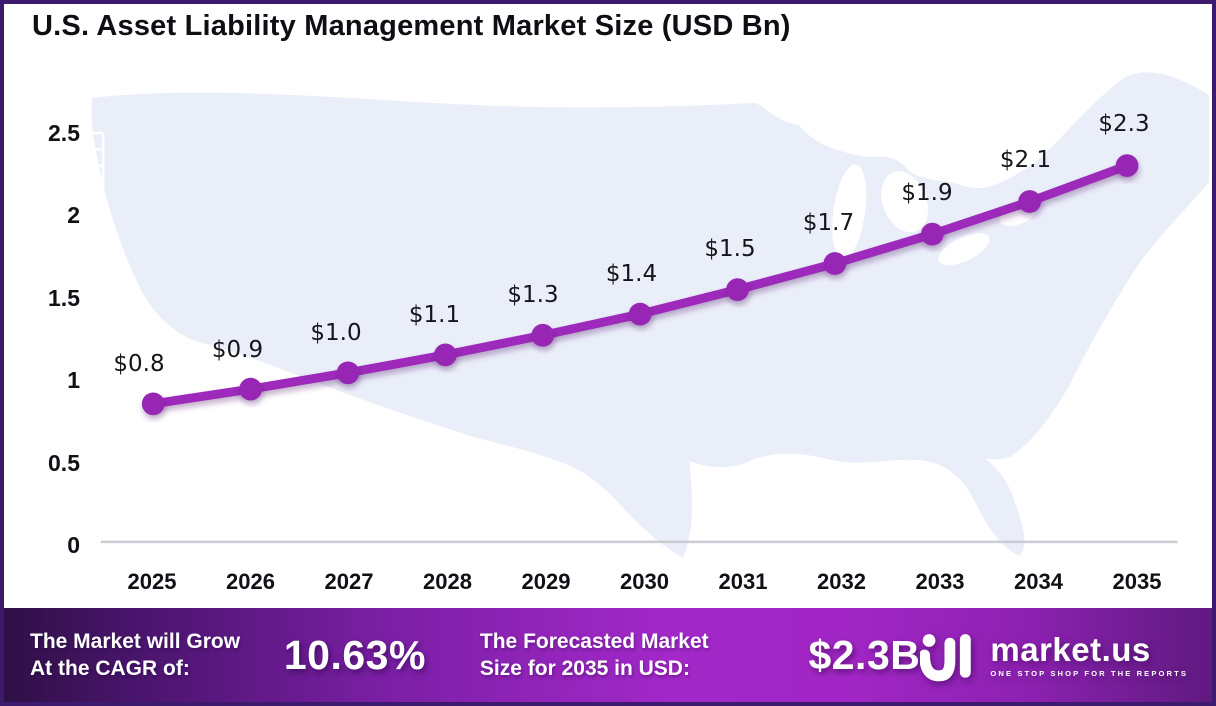 This screenshot has width=1216, height=706. I want to click on data-label: $1.7, so click(828, 222).